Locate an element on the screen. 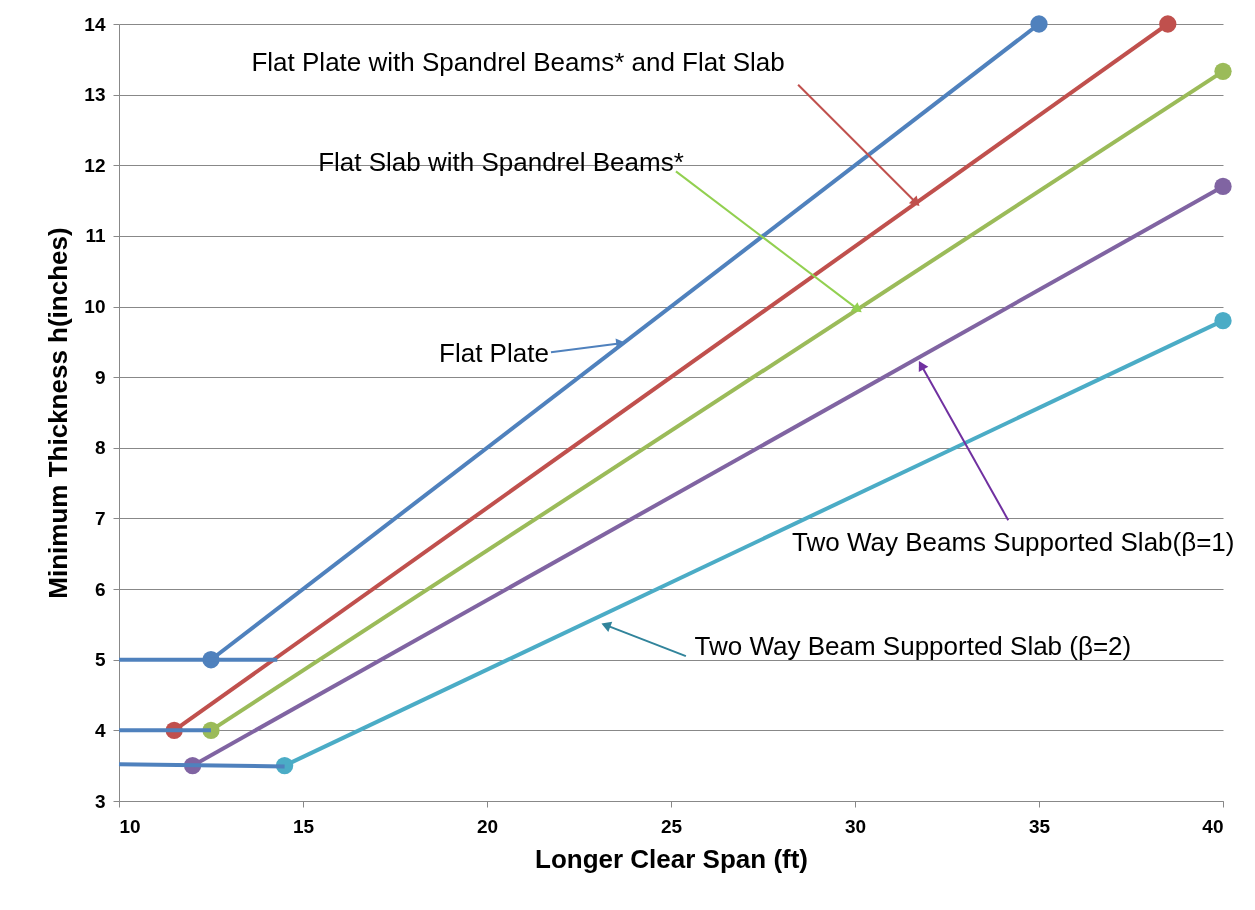  x-tick-label: 15 is located at coordinates (303, 826).